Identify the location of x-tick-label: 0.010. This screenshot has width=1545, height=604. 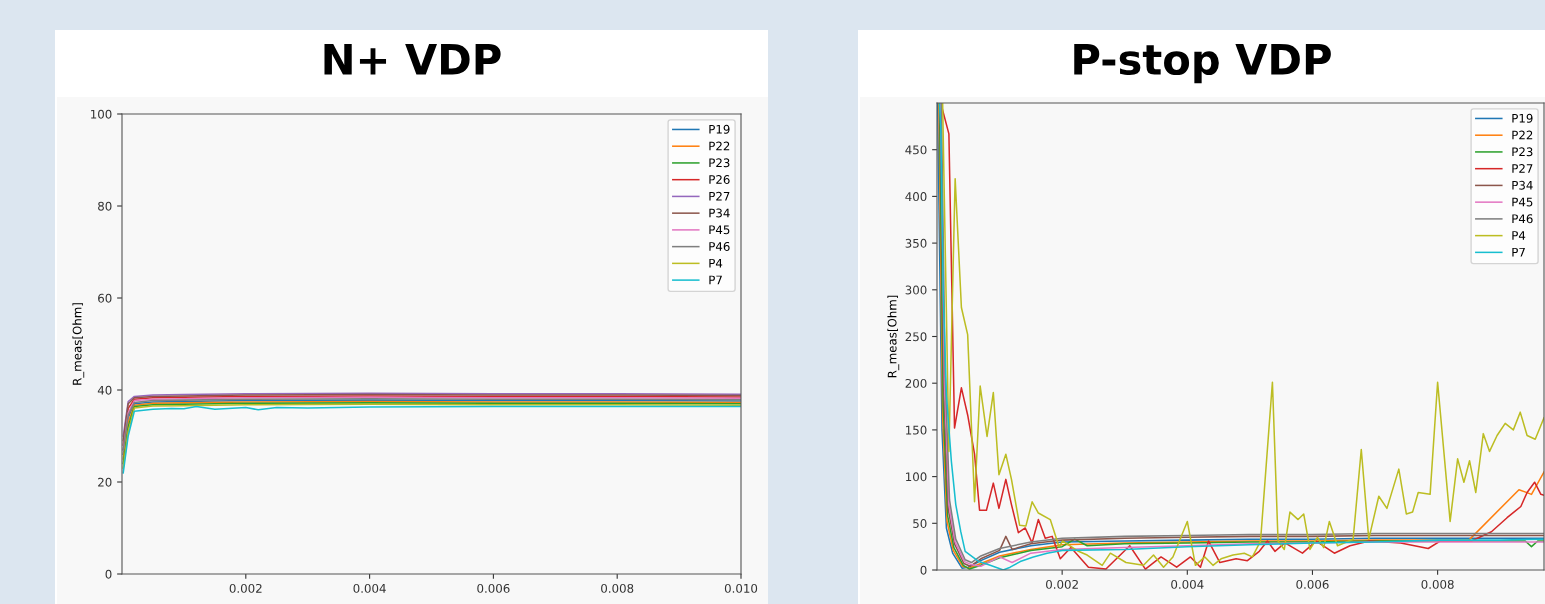
(741, 588).